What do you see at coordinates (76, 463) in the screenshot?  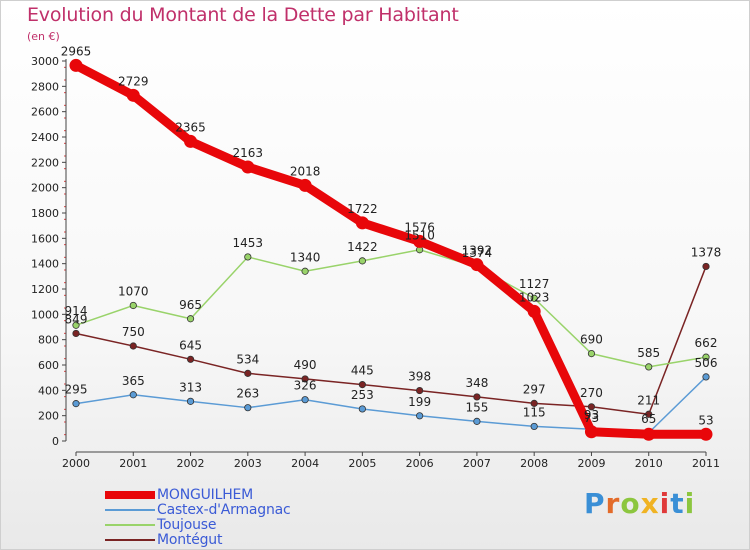 I see `x-tick-label: 2000` at bounding box center [76, 463].